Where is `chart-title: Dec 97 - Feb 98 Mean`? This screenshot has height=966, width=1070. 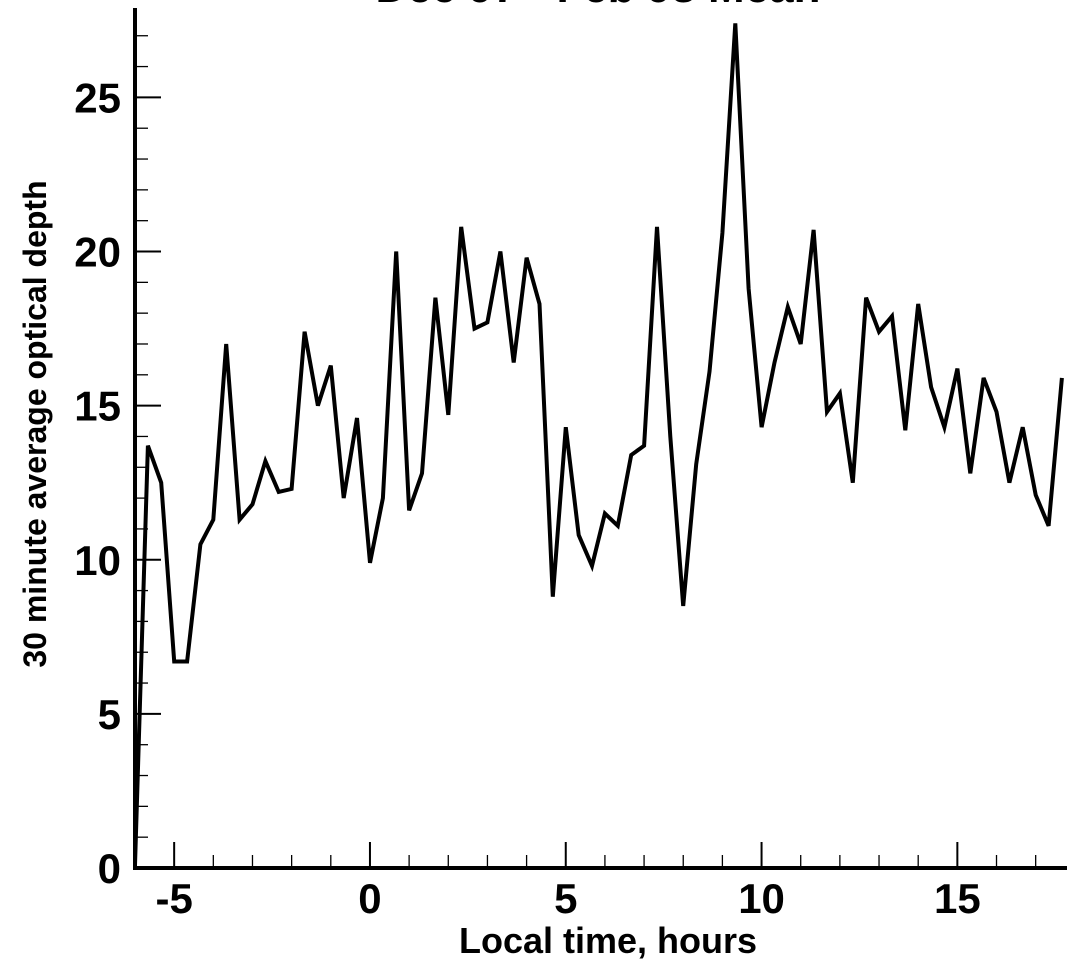 chart-title: Dec 97 - Feb 98 Mean is located at coordinates (597, 6).